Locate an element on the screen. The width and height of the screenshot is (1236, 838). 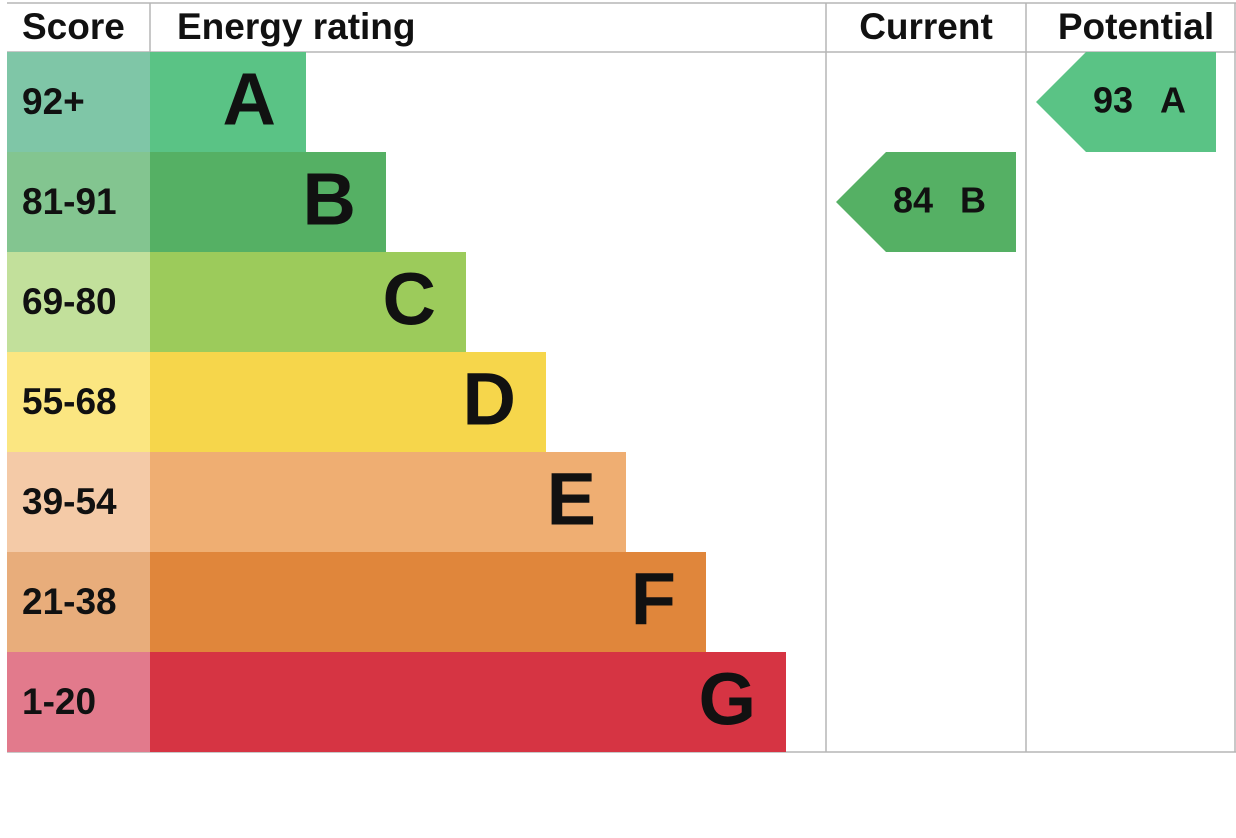
current-arrow is located at coordinates (926, 202).